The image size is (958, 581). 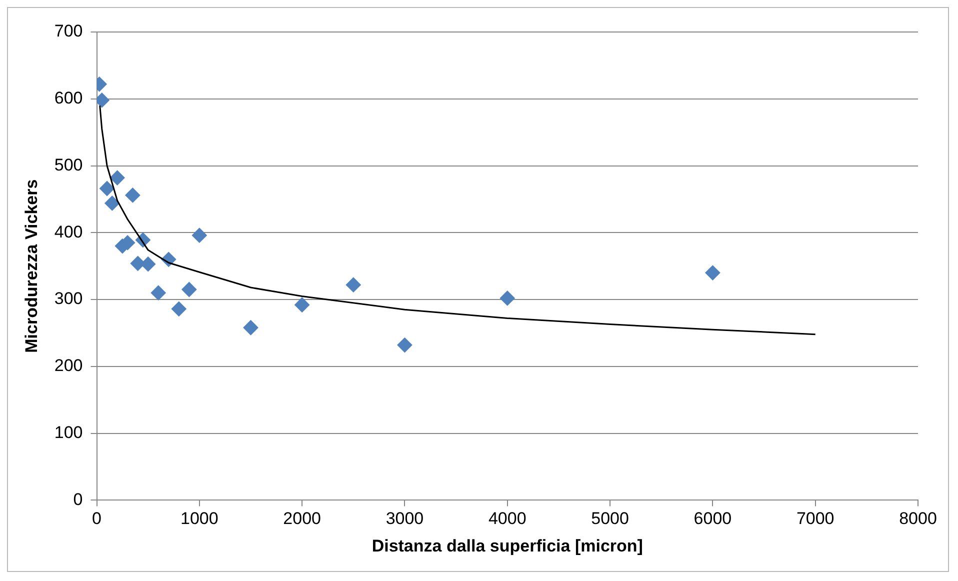 I want to click on x-tick-label: 8000, so click(x=918, y=518).